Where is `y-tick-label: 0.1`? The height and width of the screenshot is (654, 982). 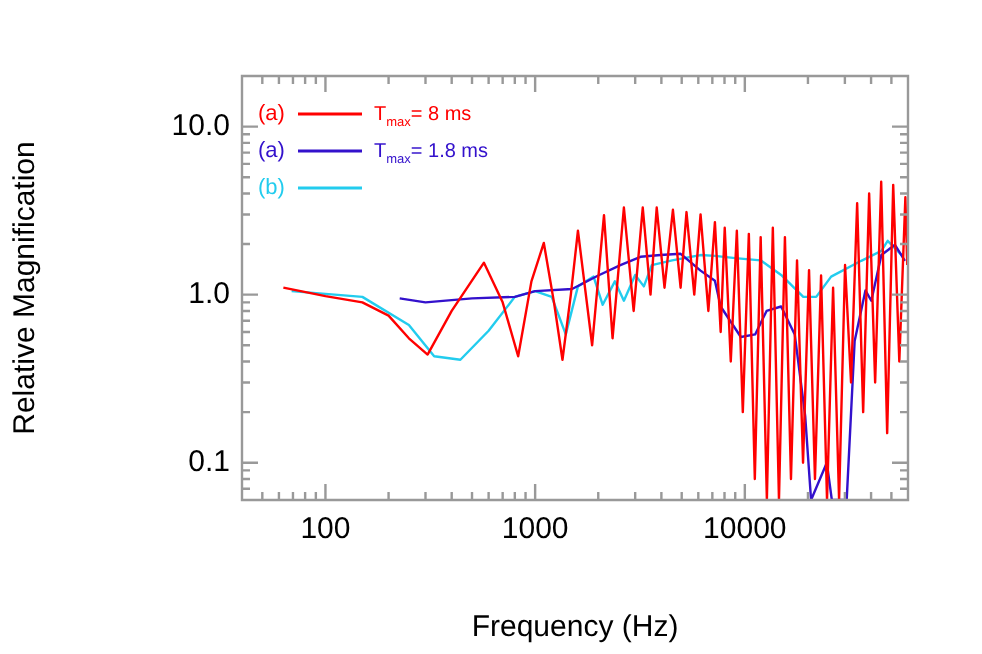
y-tick-label: 0.1 is located at coordinates (209, 462).